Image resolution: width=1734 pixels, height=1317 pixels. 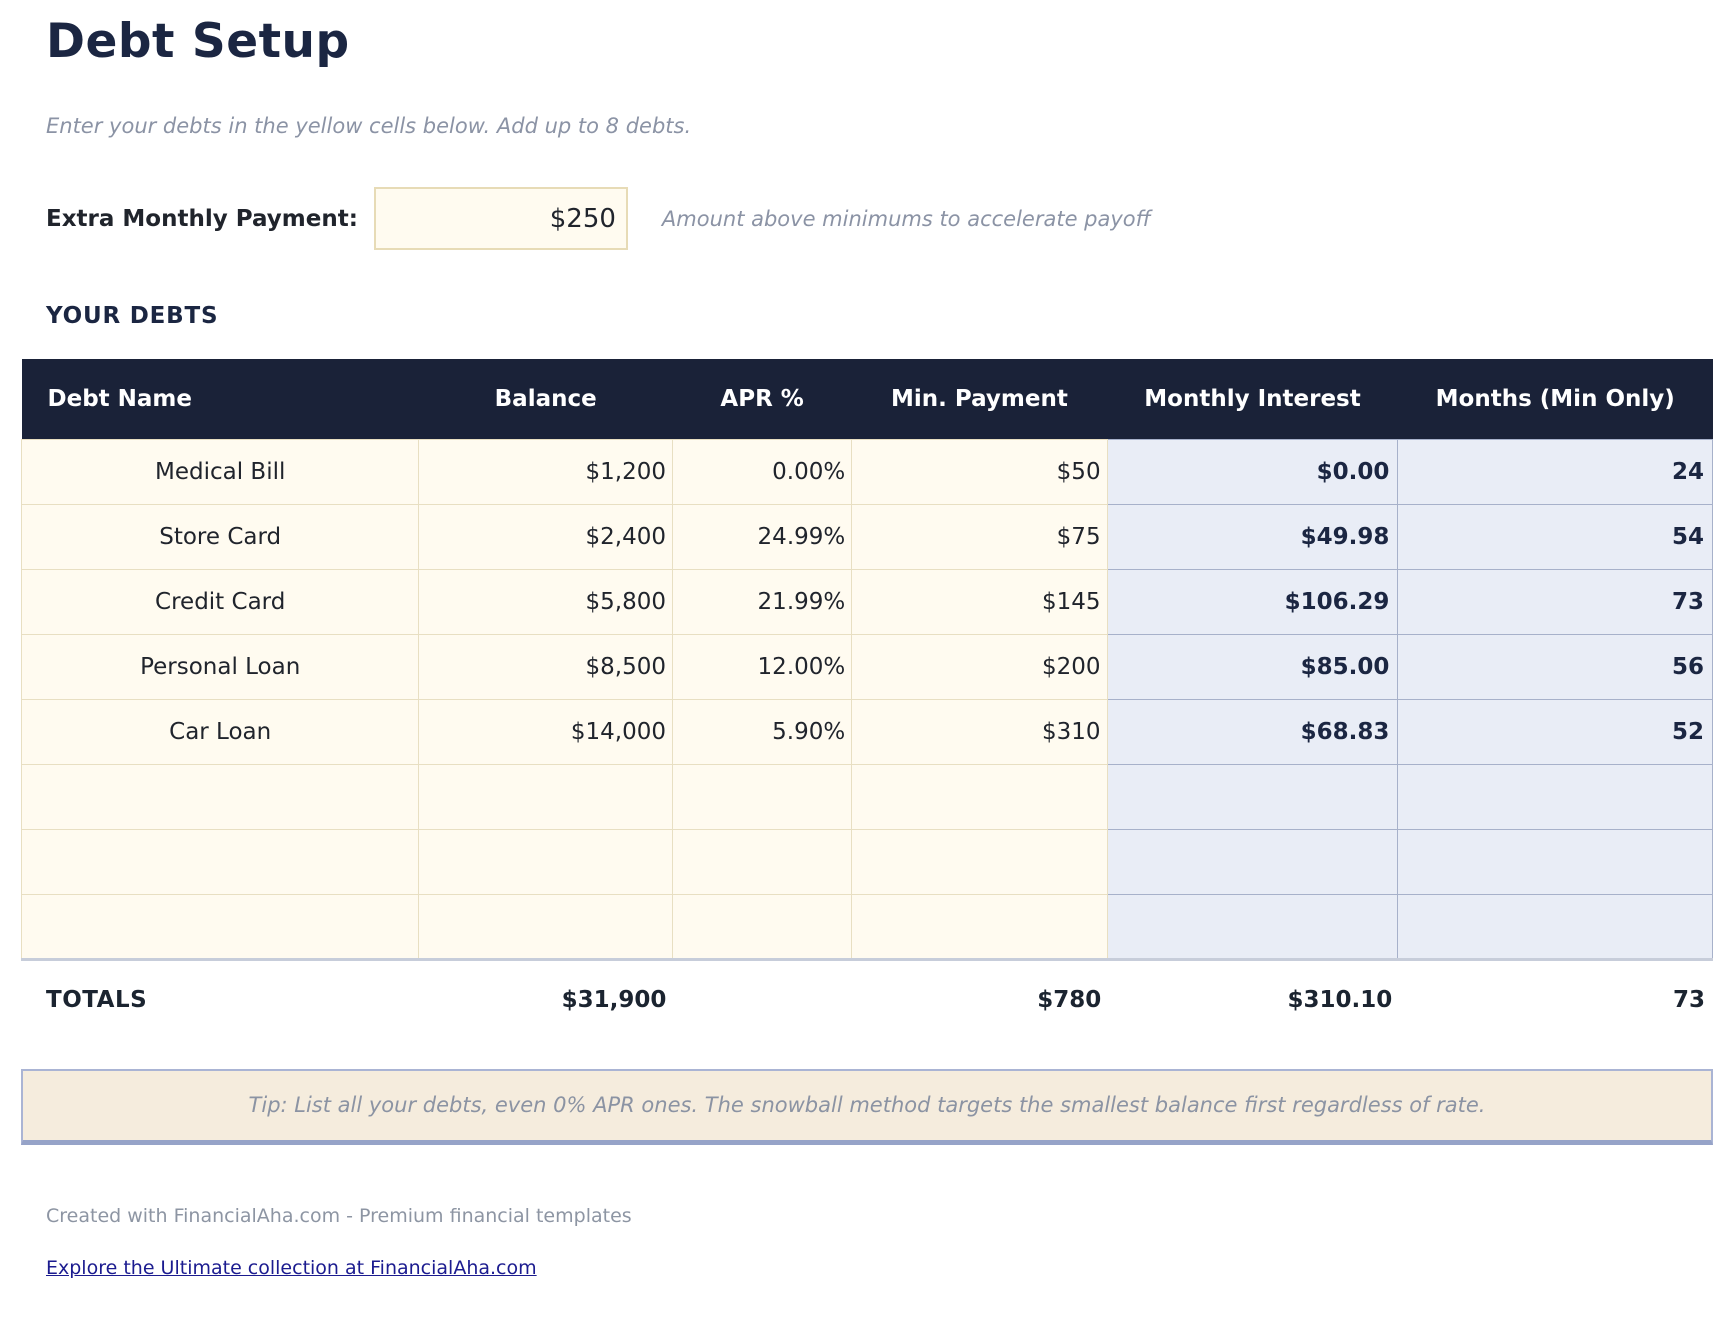 I want to click on column-header-min-payment: Min. Payment, so click(x=979, y=399).